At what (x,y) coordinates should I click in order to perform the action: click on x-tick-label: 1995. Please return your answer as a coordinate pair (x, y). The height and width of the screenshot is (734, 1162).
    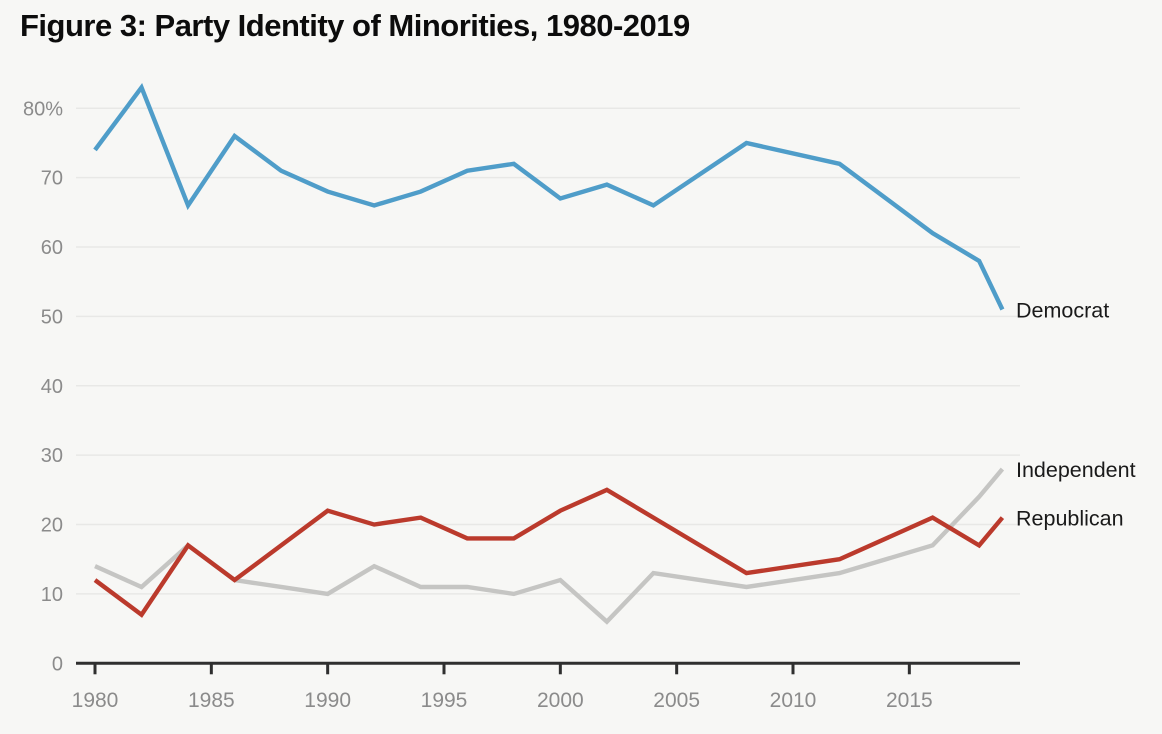
    Looking at the image, I should click on (444, 700).